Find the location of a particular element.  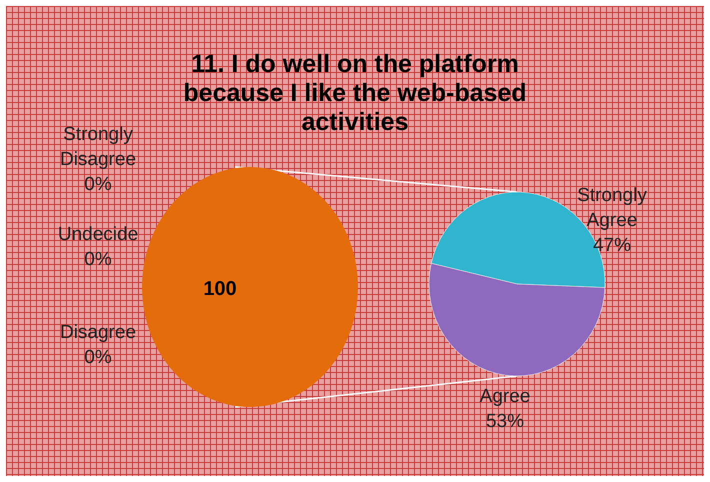

category-label: Undecide is located at coordinates (98, 234).